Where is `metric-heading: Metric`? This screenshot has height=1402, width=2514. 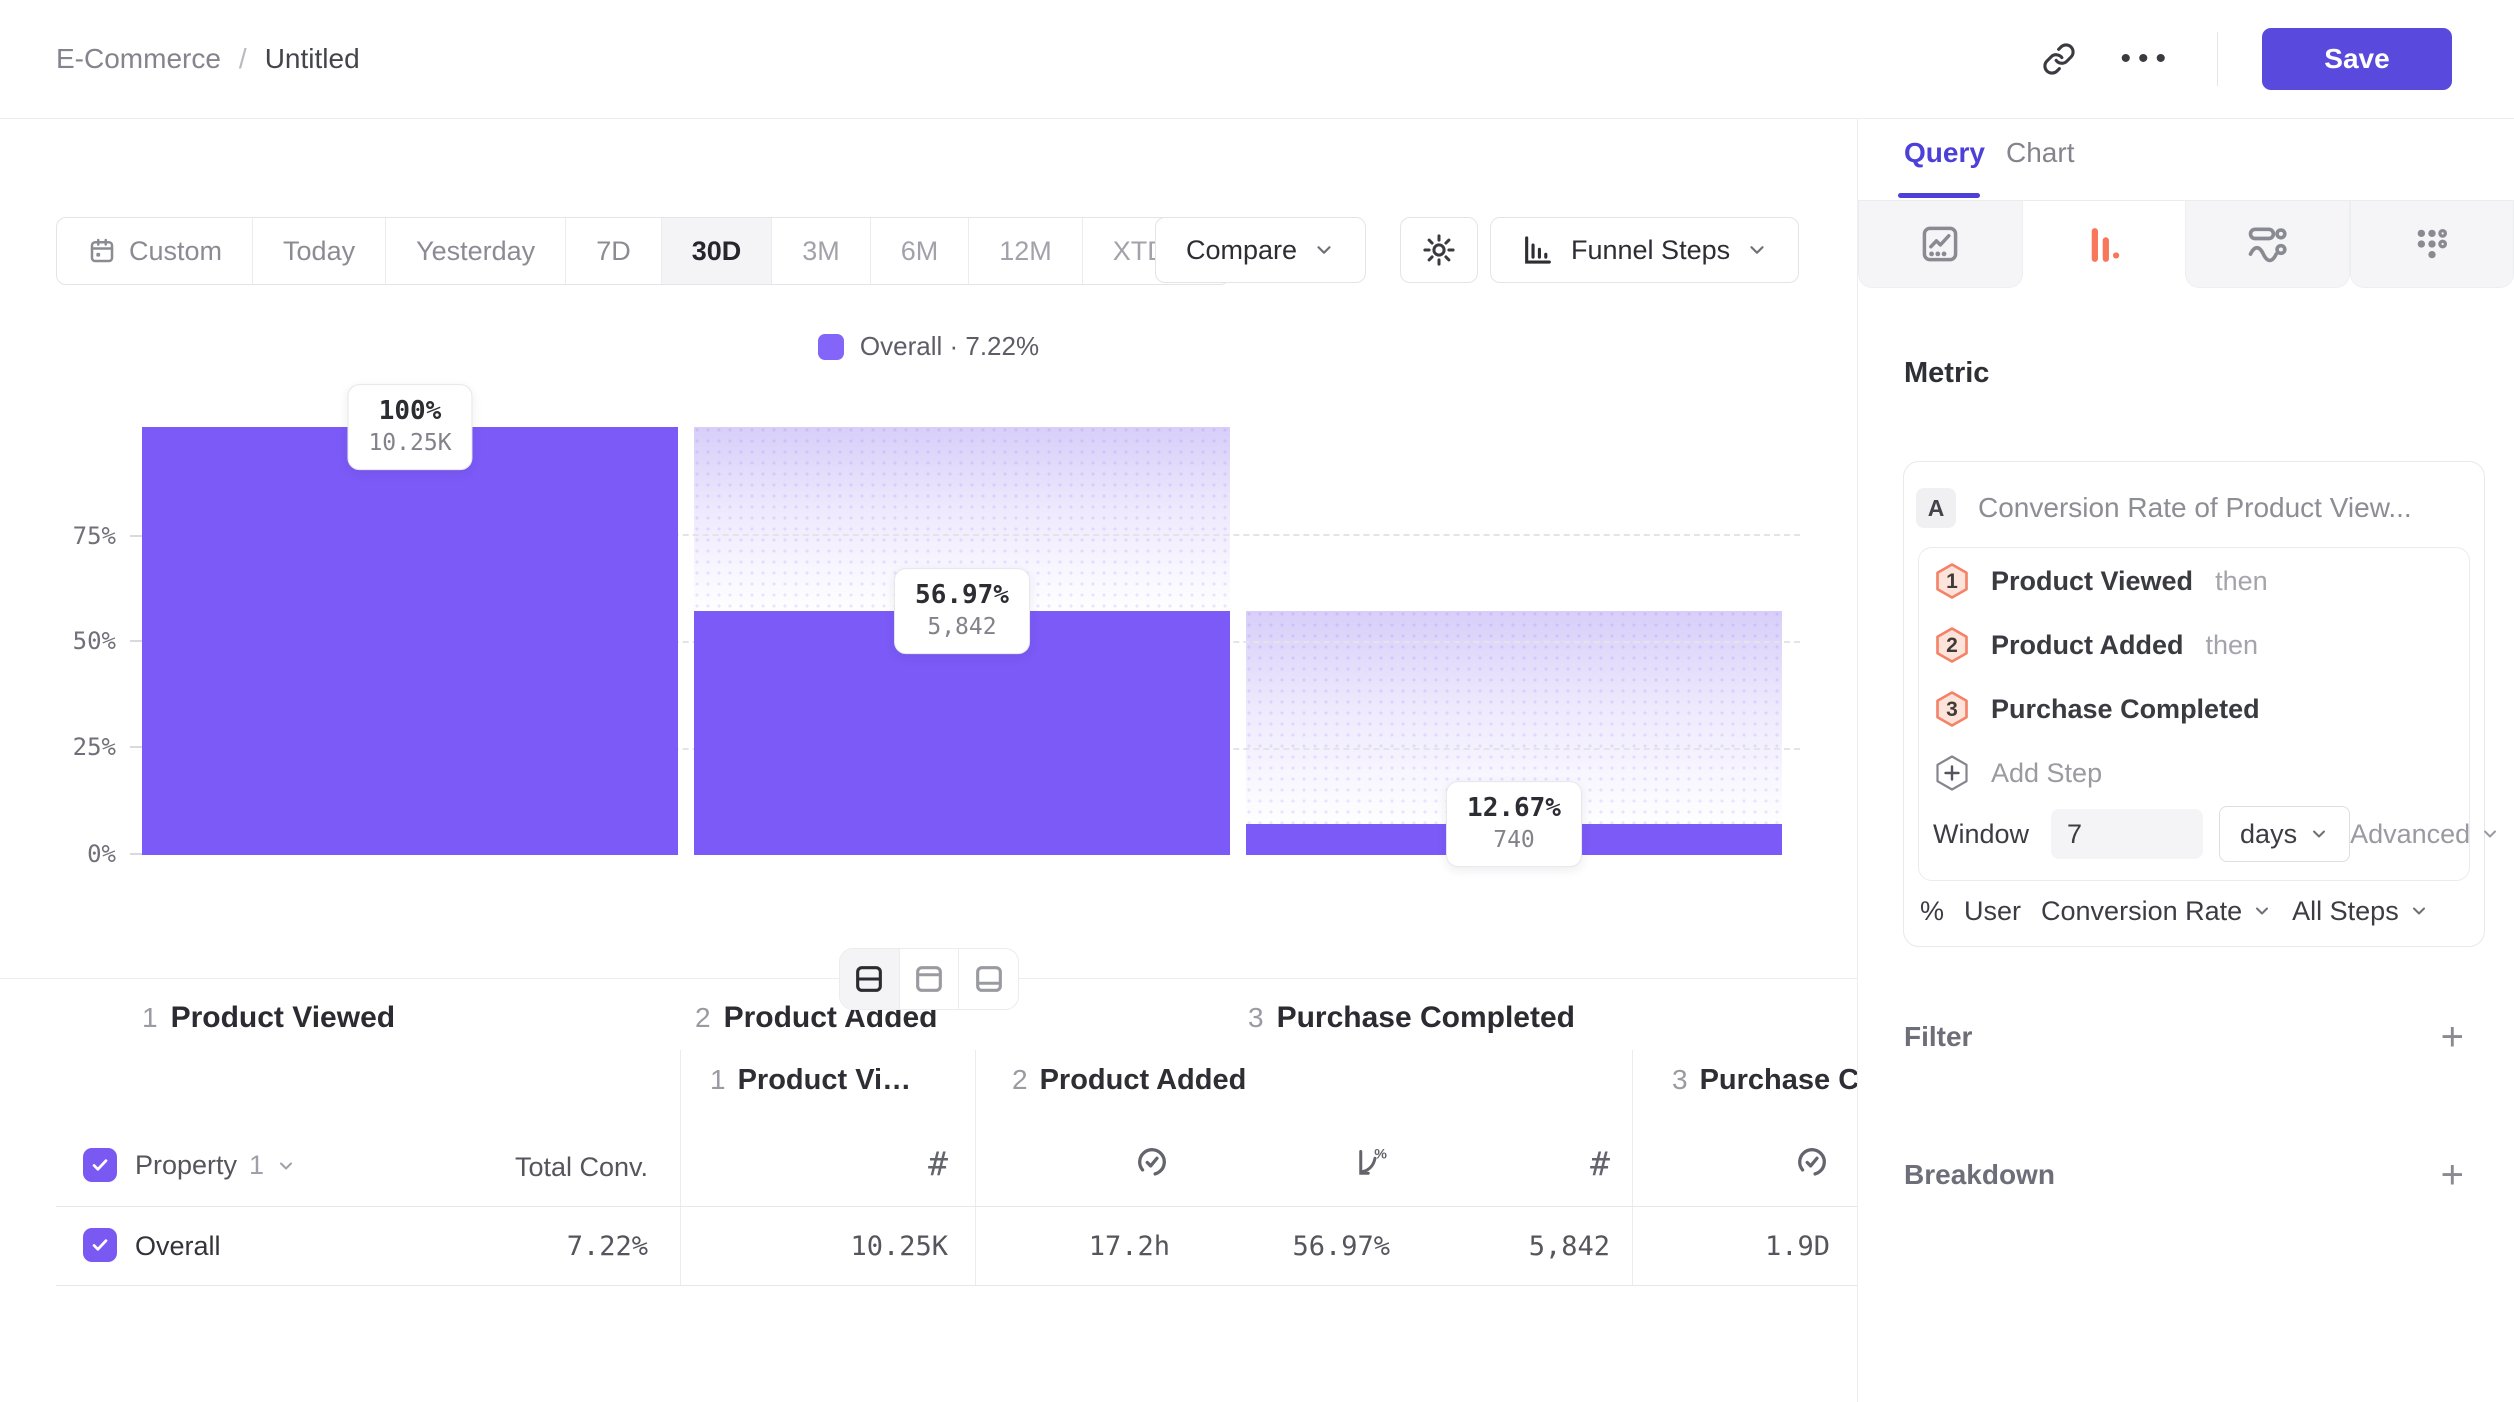 metric-heading: Metric is located at coordinates (1947, 373).